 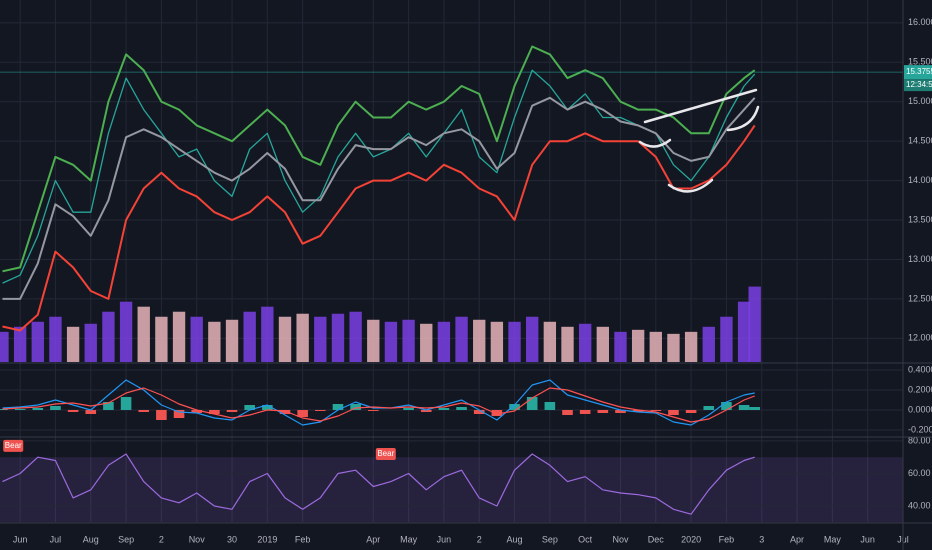 What do you see at coordinates (451, 490) in the screenshot?
I see `rsi-band` at bounding box center [451, 490].